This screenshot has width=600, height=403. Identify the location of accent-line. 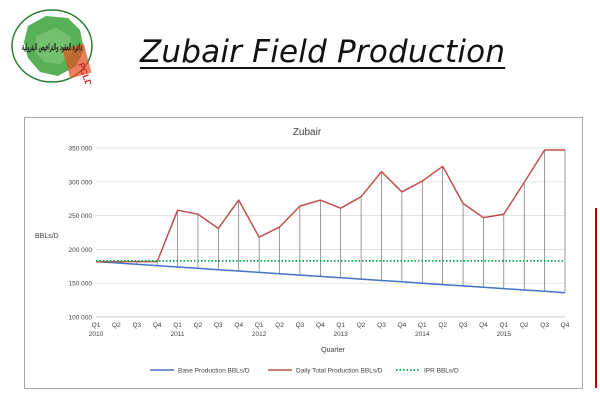
(596, 298).